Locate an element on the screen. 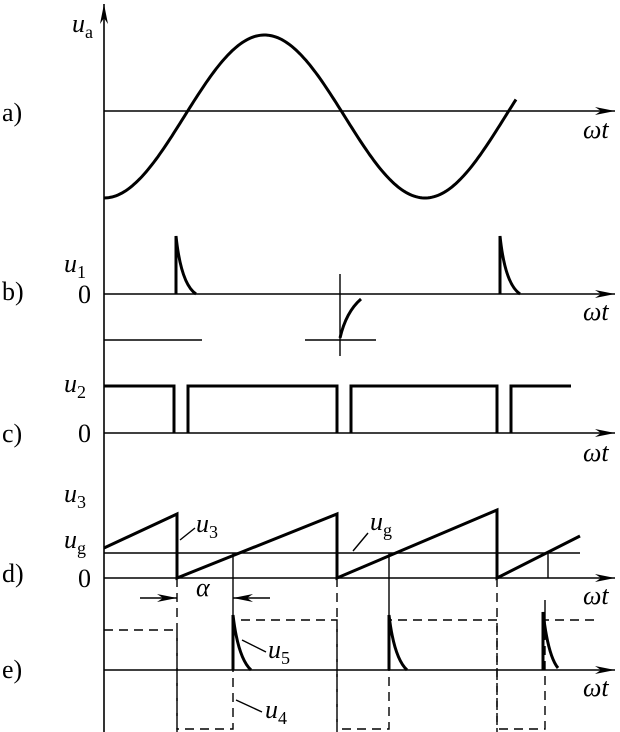  gate-signal is located at coordinates (352, 674).